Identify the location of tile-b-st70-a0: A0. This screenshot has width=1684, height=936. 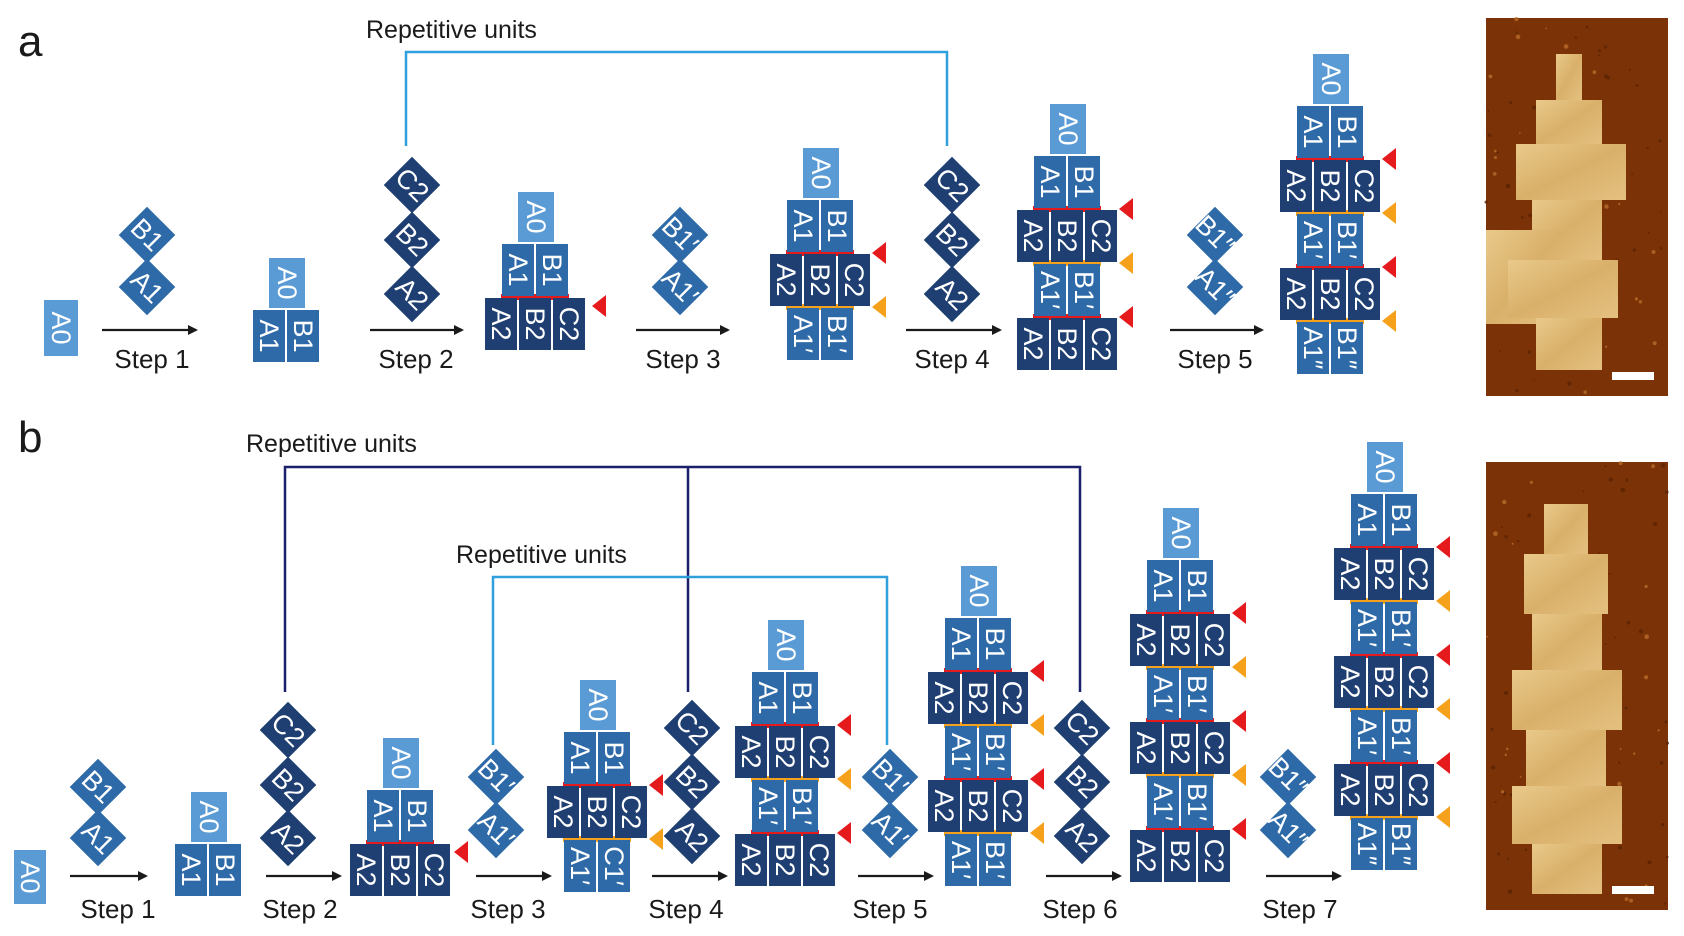
(1385, 467).